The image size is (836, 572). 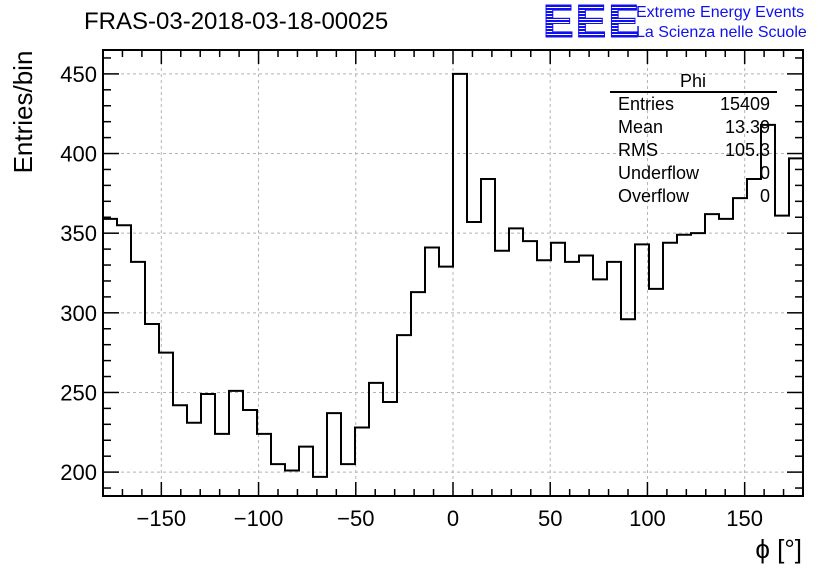 I want to click on eee-logo-mark: EEE, so click(x=591, y=23).